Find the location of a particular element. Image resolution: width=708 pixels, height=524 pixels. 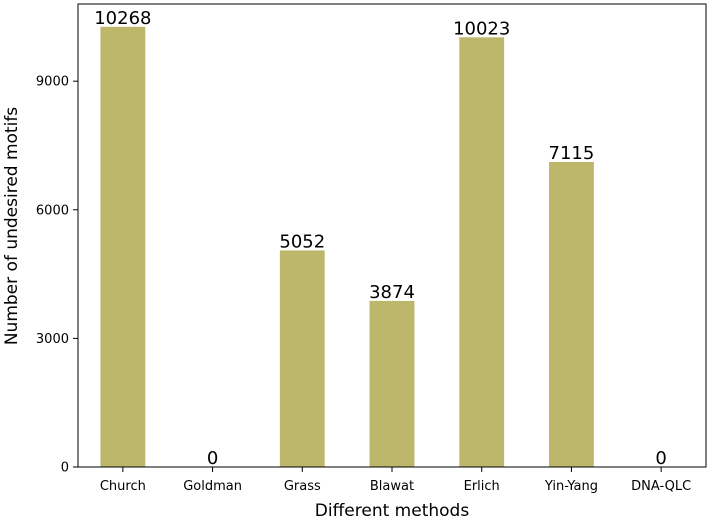

y-tick-label: 9000 is located at coordinates (52, 82).